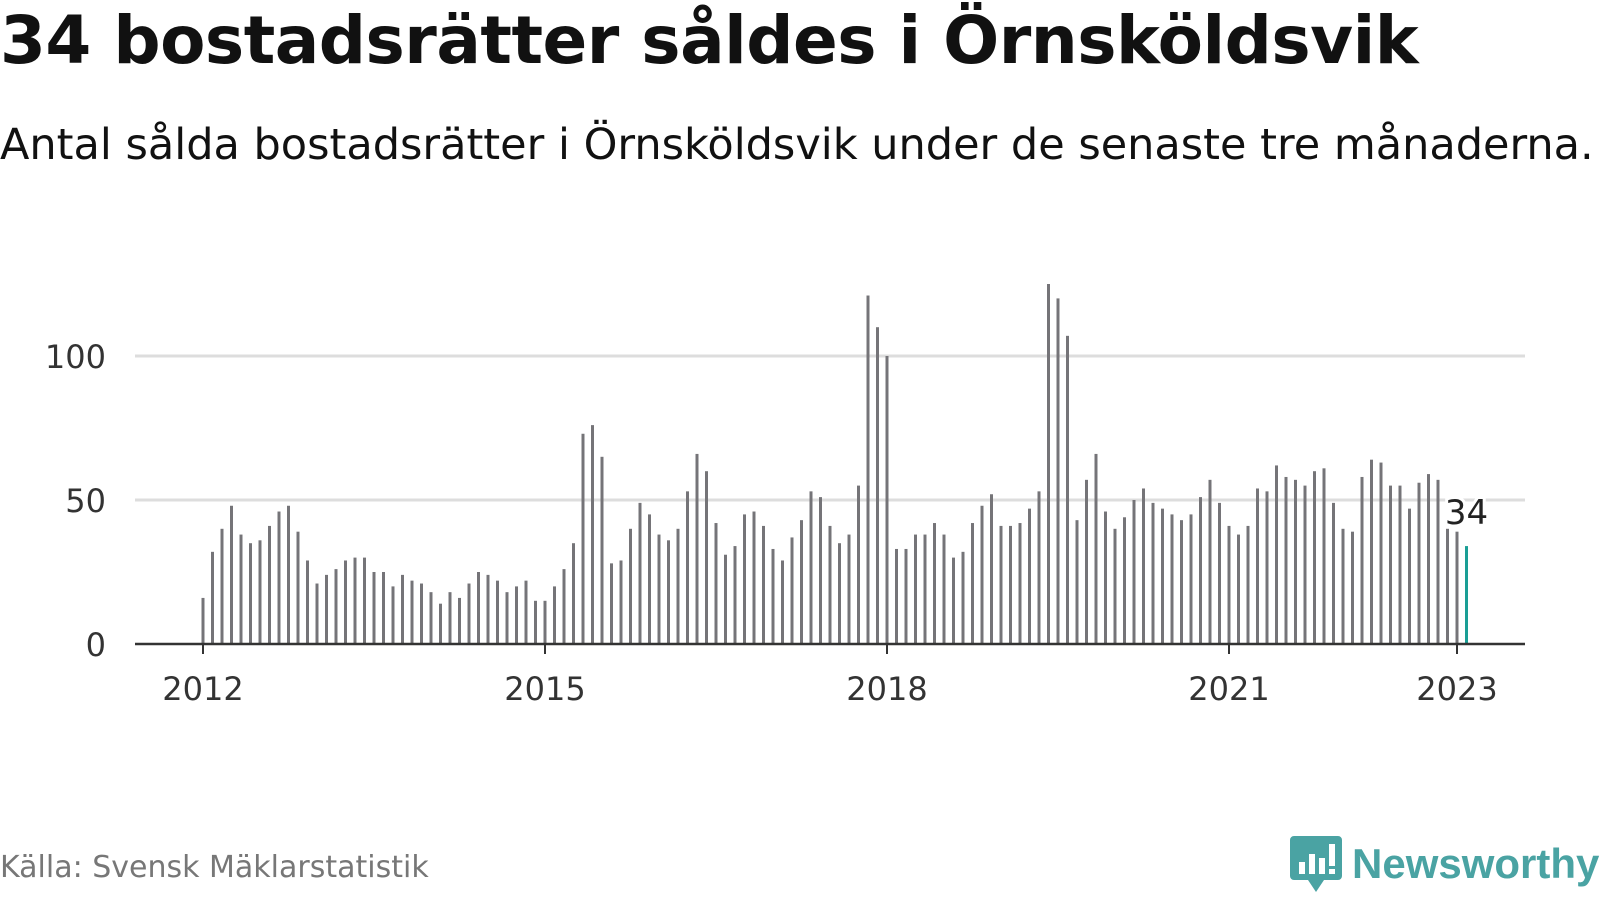 The image size is (1600, 900). I want to click on x-tick-label: 2018, so click(886, 689).